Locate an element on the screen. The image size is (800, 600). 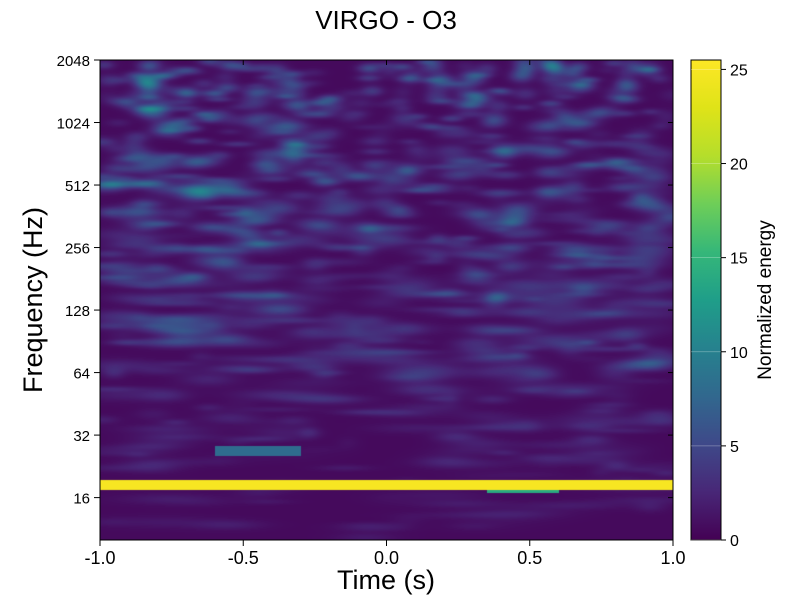
colorbar-ticks: 0 5 10 15 20 25 is located at coordinates (719, 306).